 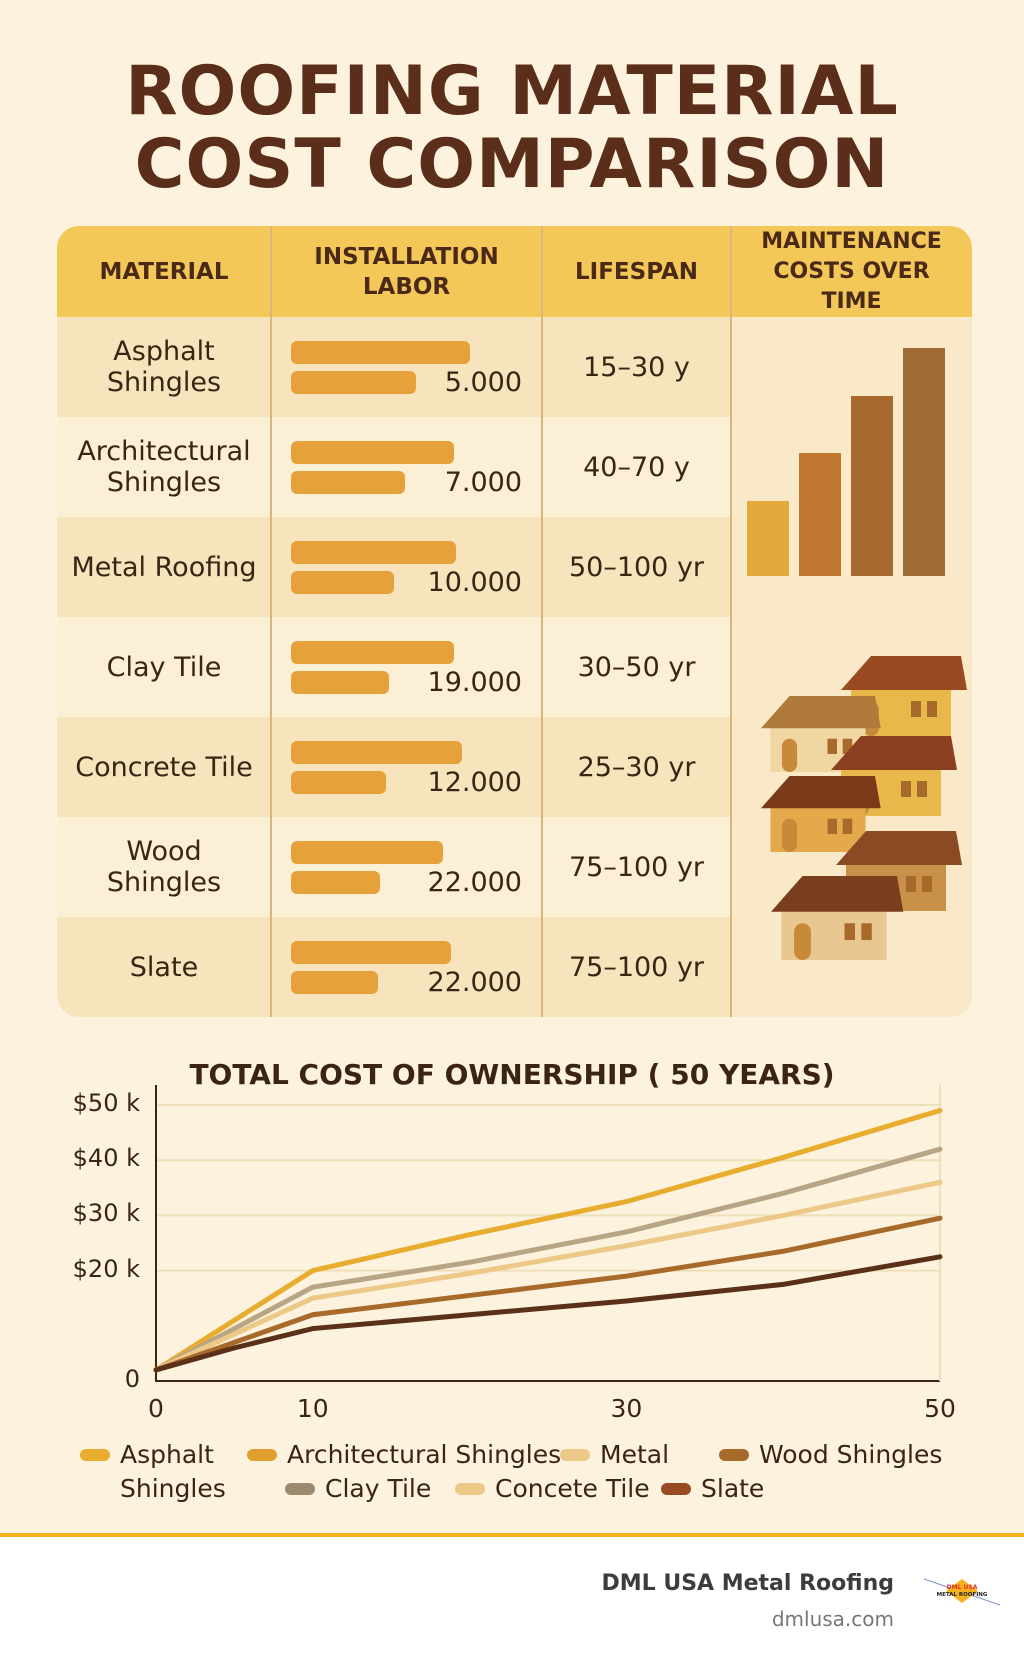 I want to click on table-row: Slate 22.000 75–100 yr, so click(x=394, y=967).